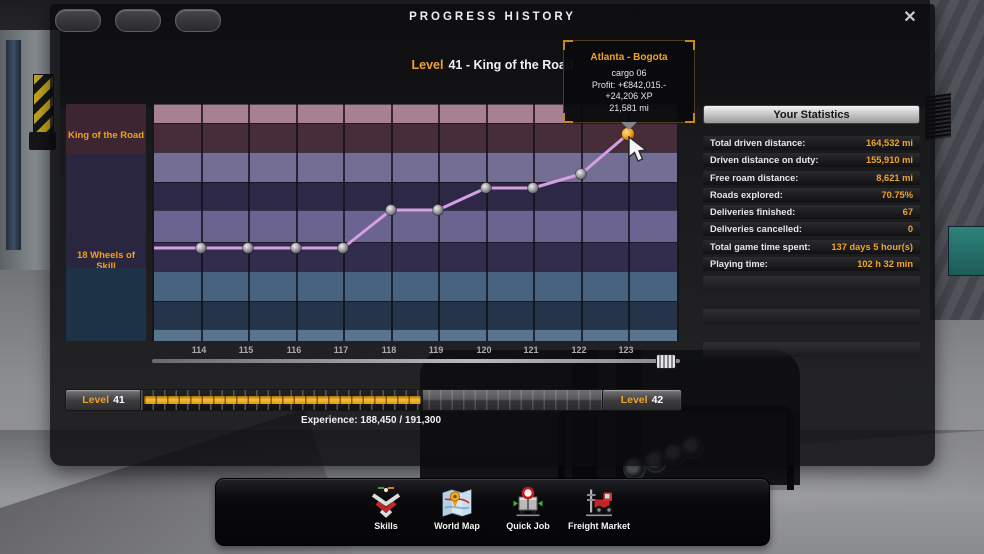  I want to click on nav-item-freight-market: Freight Market, so click(599, 508).